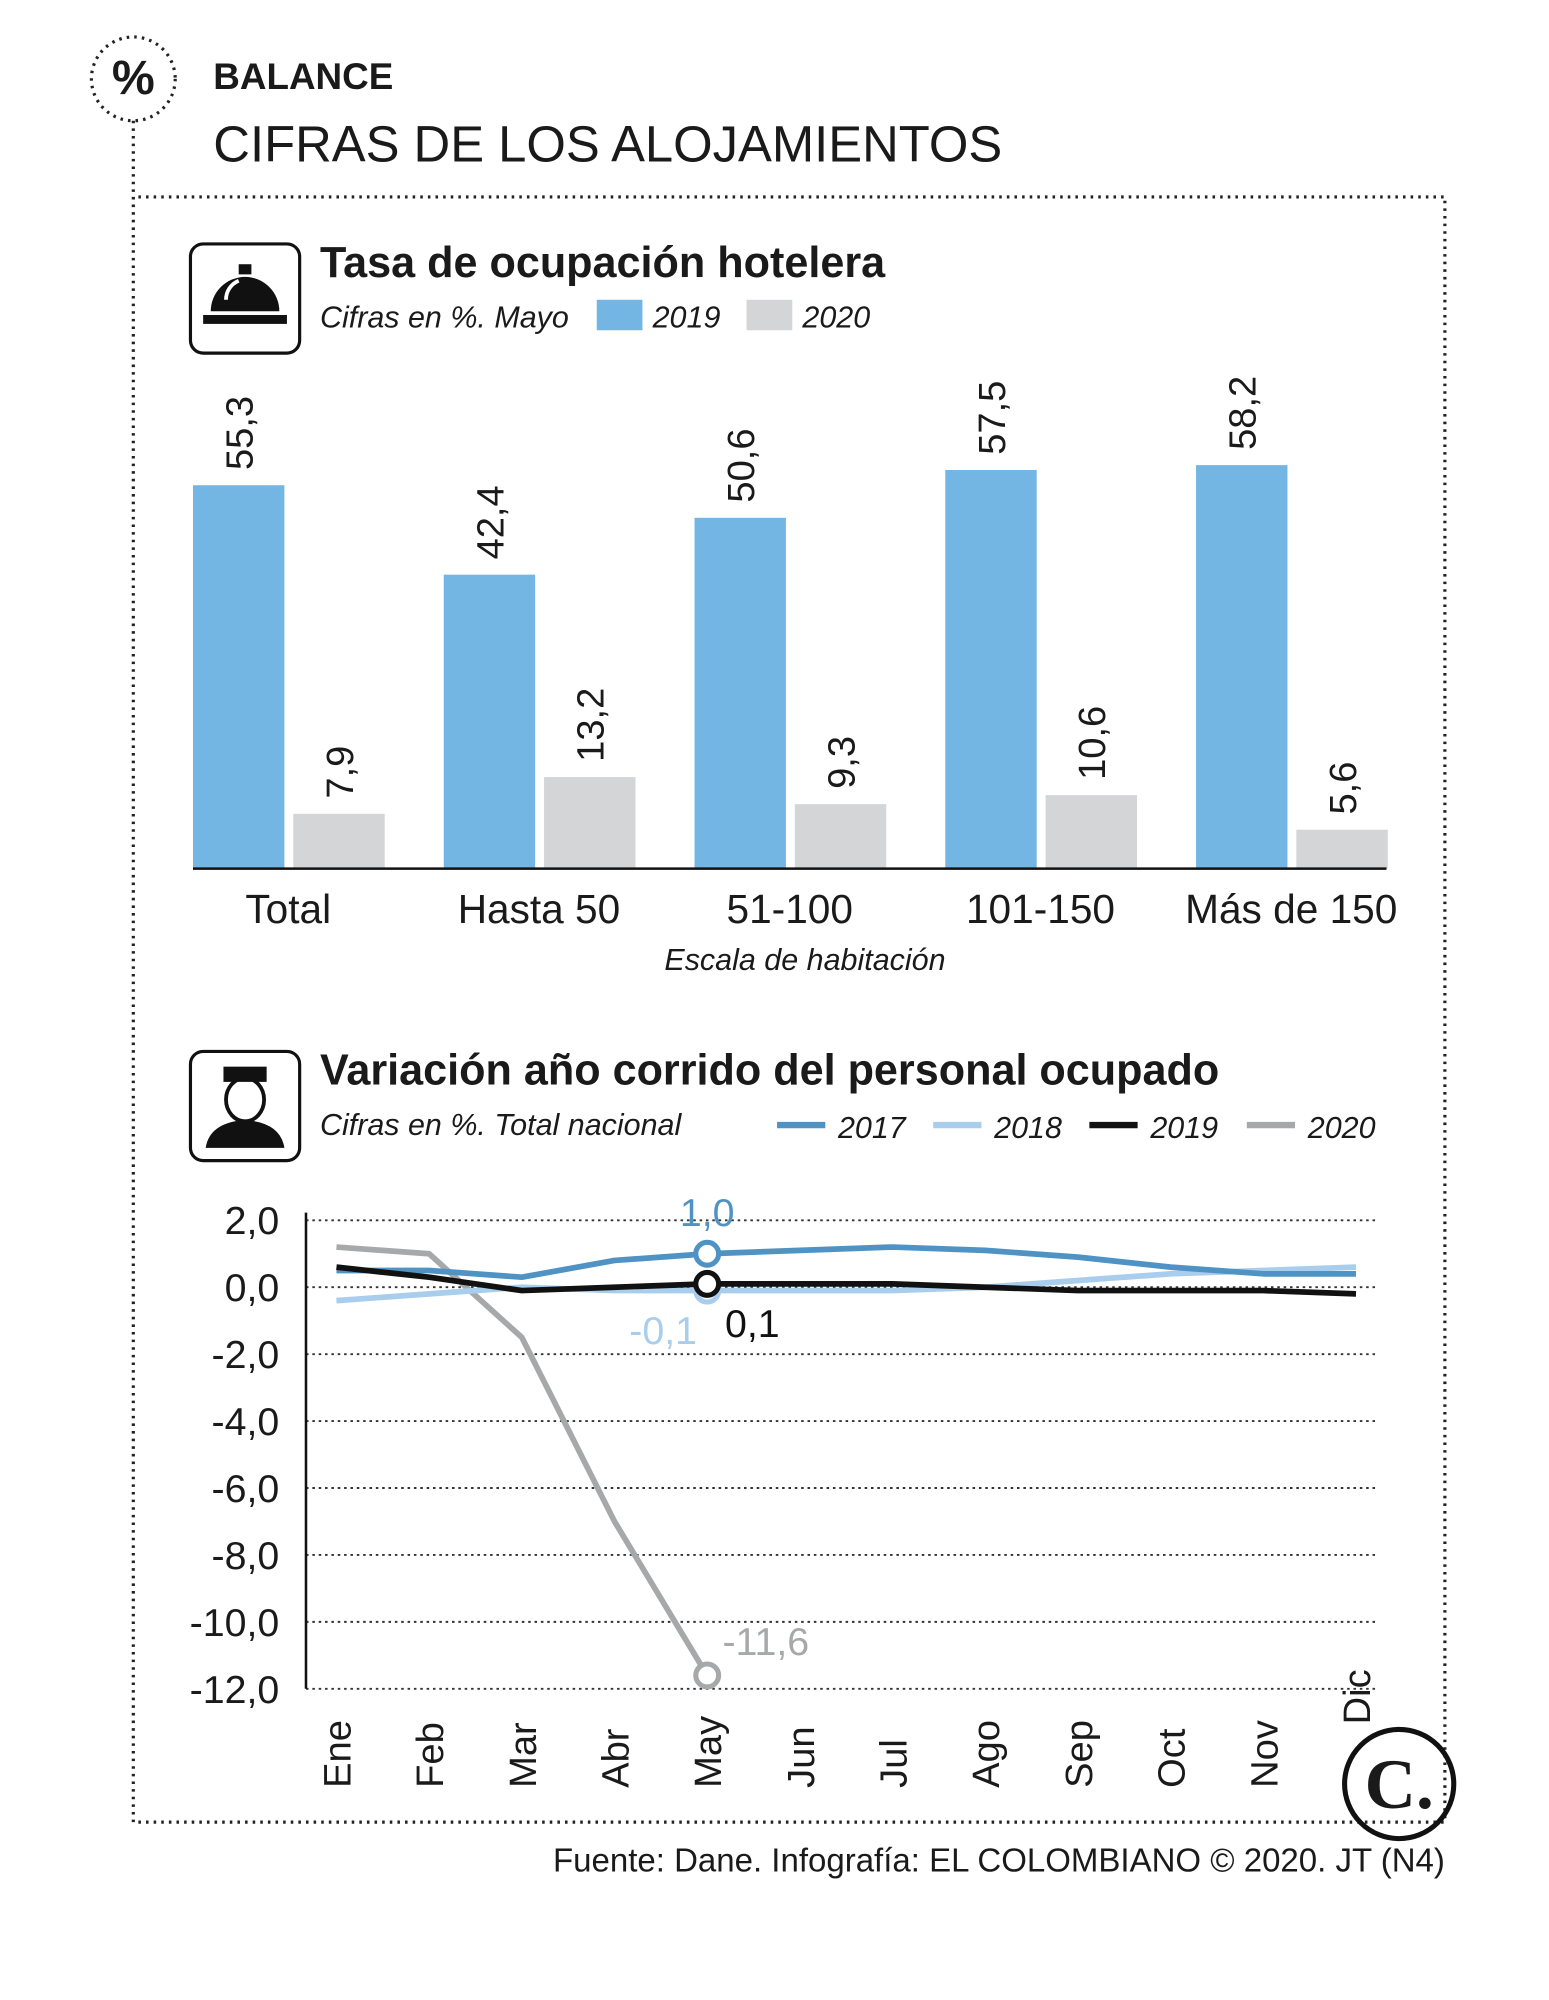  Describe the element at coordinates (842, 762) in the screenshot. I see `value-label: 9,3` at that location.